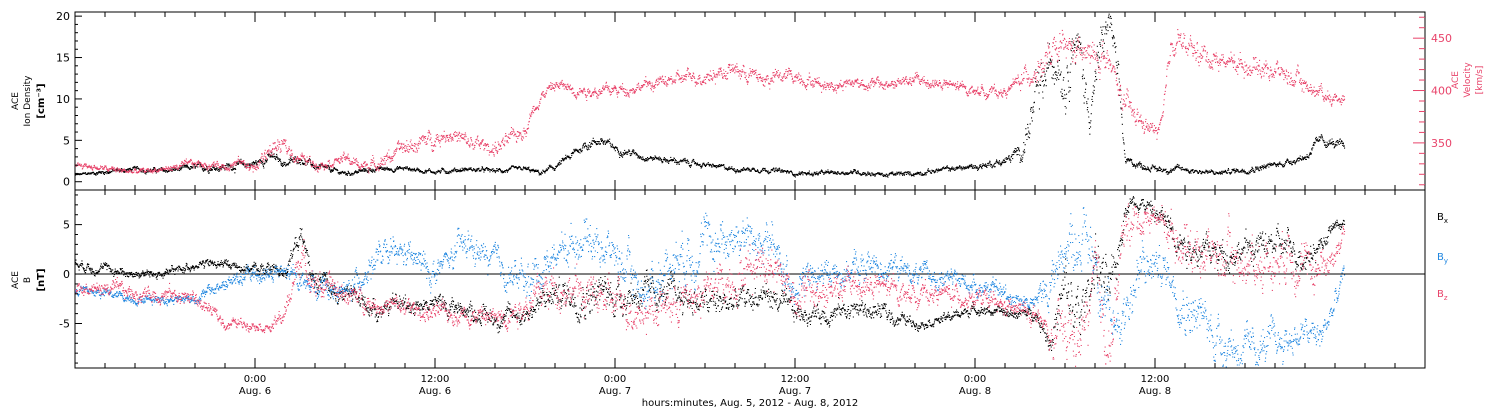 The width and height of the screenshot is (1500, 414). What do you see at coordinates (1468, 80) in the screenshot?
I see `velocity-y-label: Velocity` at bounding box center [1468, 80].